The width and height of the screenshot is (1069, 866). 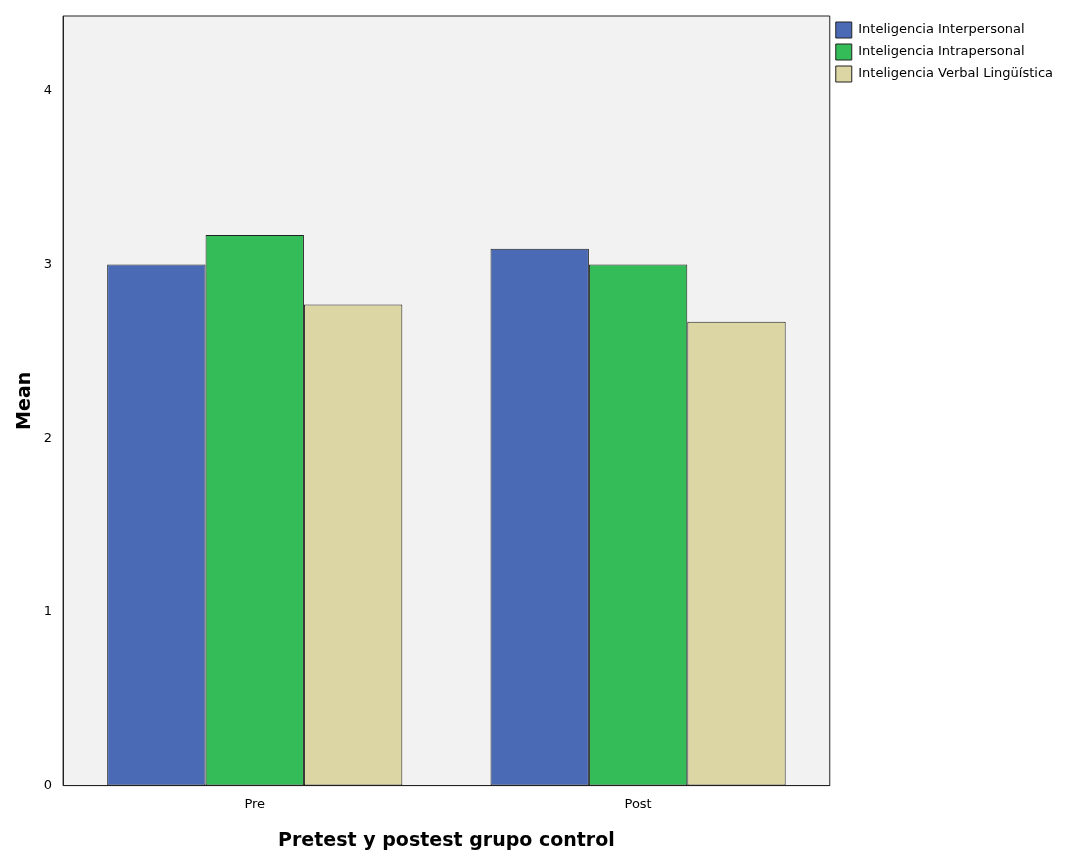 What do you see at coordinates (48, 784) in the screenshot?
I see `y-tick-label: 0` at bounding box center [48, 784].